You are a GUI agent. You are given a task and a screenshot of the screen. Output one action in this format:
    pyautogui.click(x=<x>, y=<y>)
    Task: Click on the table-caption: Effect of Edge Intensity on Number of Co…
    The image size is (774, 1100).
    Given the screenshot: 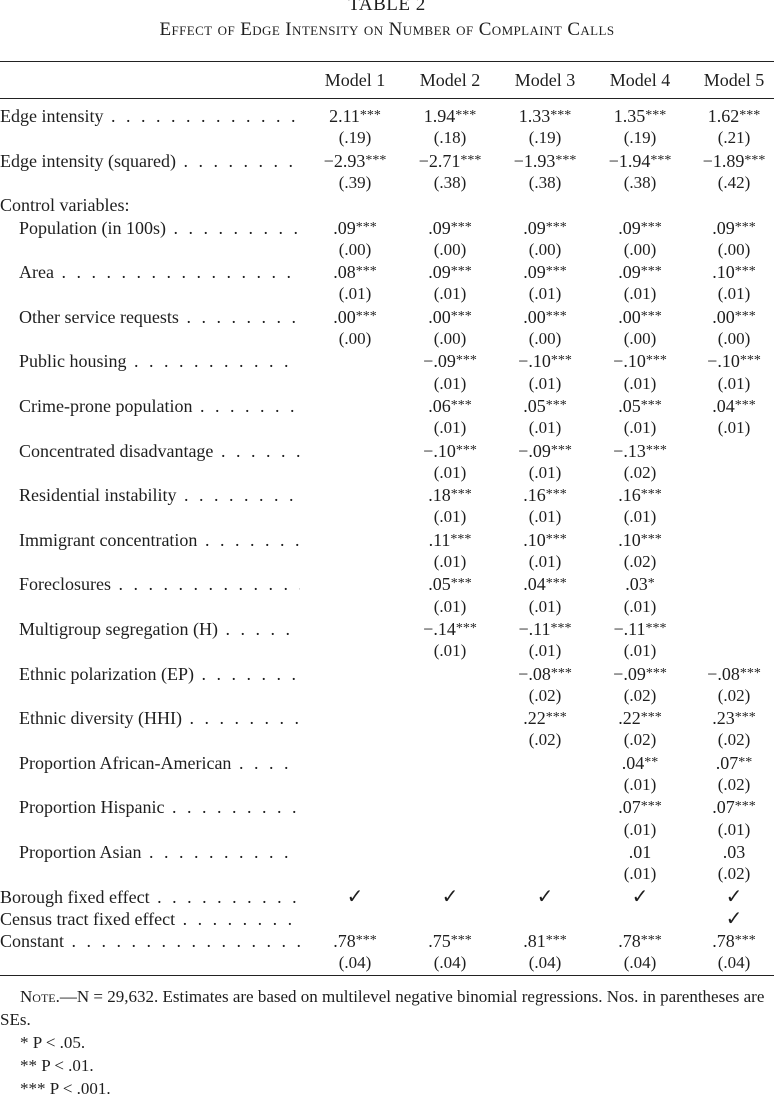 What is the action you would take?
    pyautogui.click(x=387, y=29)
    